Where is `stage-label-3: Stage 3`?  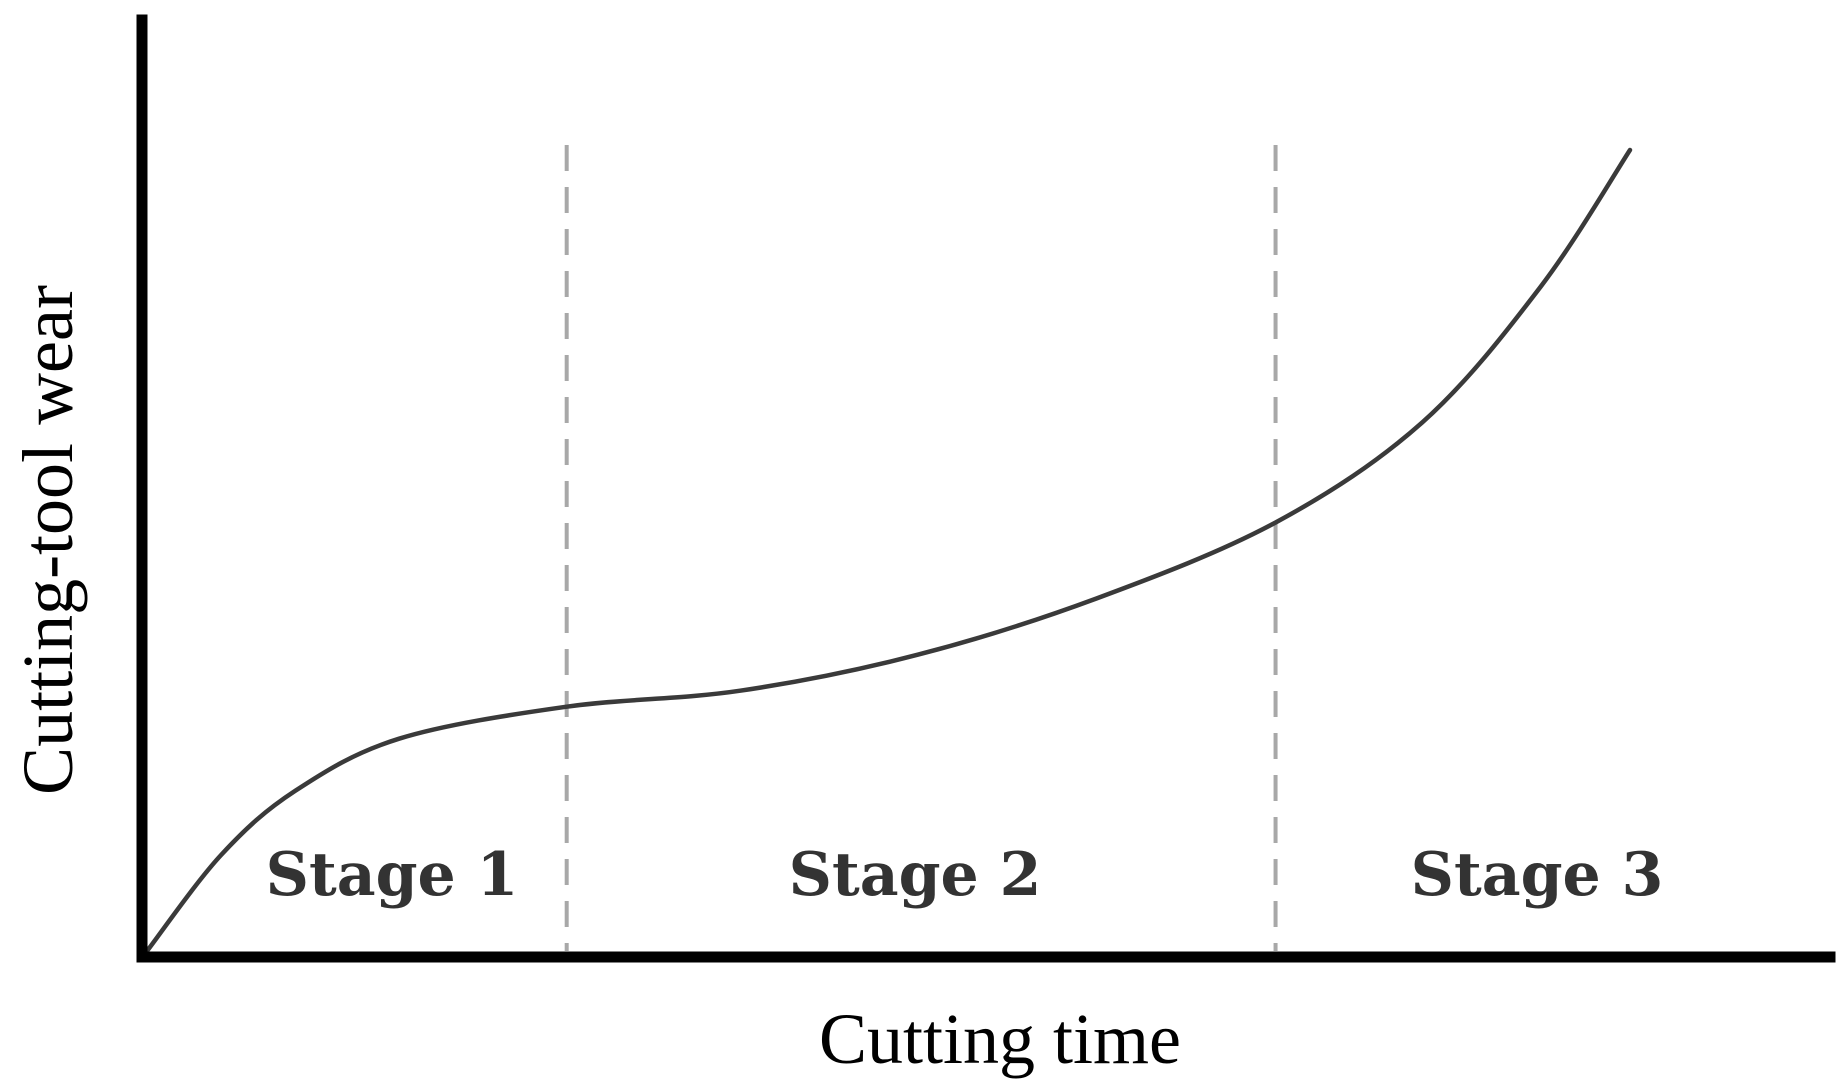 stage-label-3: Stage 3 is located at coordinates (1537, 875).